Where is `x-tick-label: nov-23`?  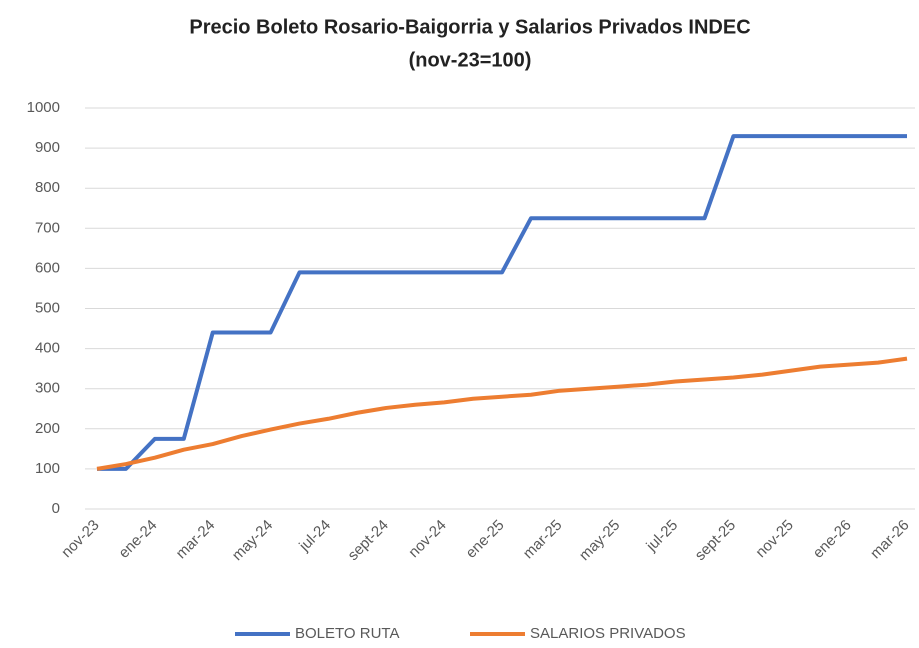
x-tick-label: nov-23 is located at coordinates (80, 539).